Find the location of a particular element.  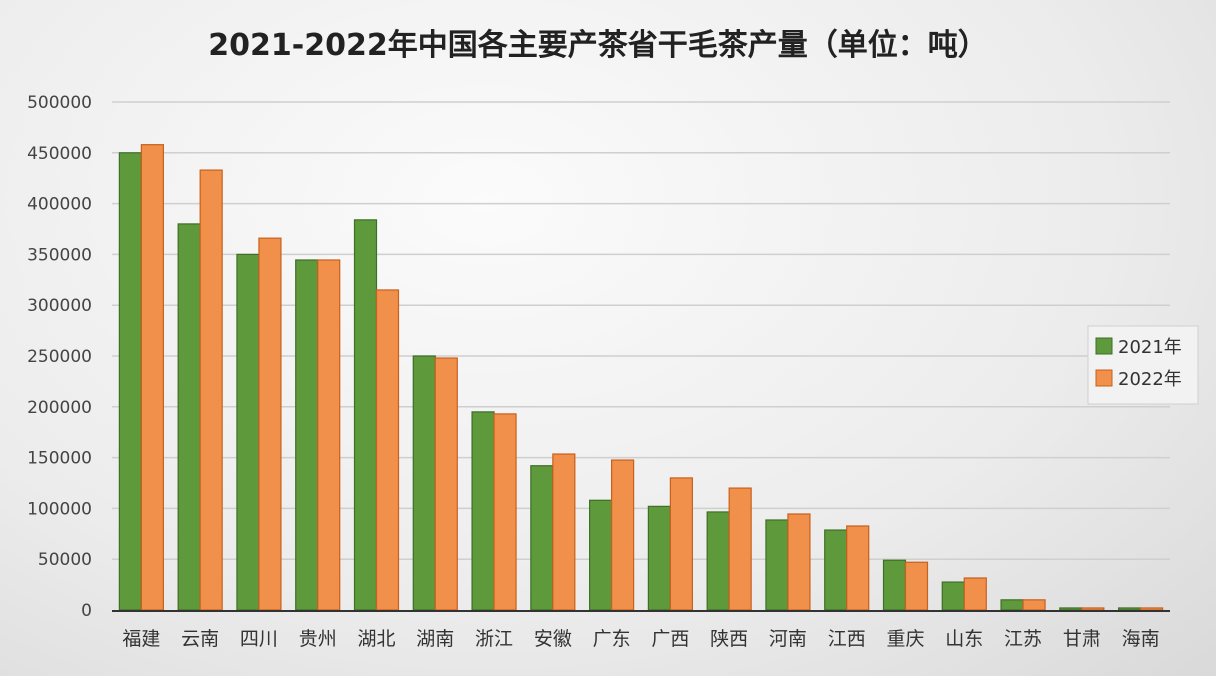

bar-2022年-山东 is located at coordinates (975, 594).